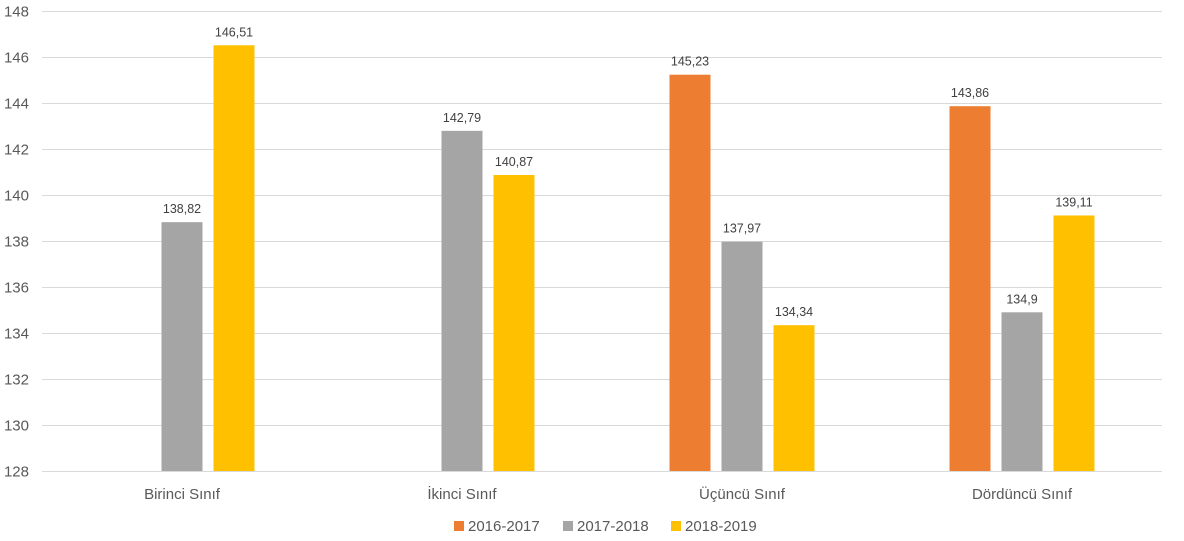 The height and width of the screenshot is (541, 1184). What do you see at coordinates (504, 526) in the screenshot?
I see `legend-label: 2016-2017` at bounding box center [504, 526].